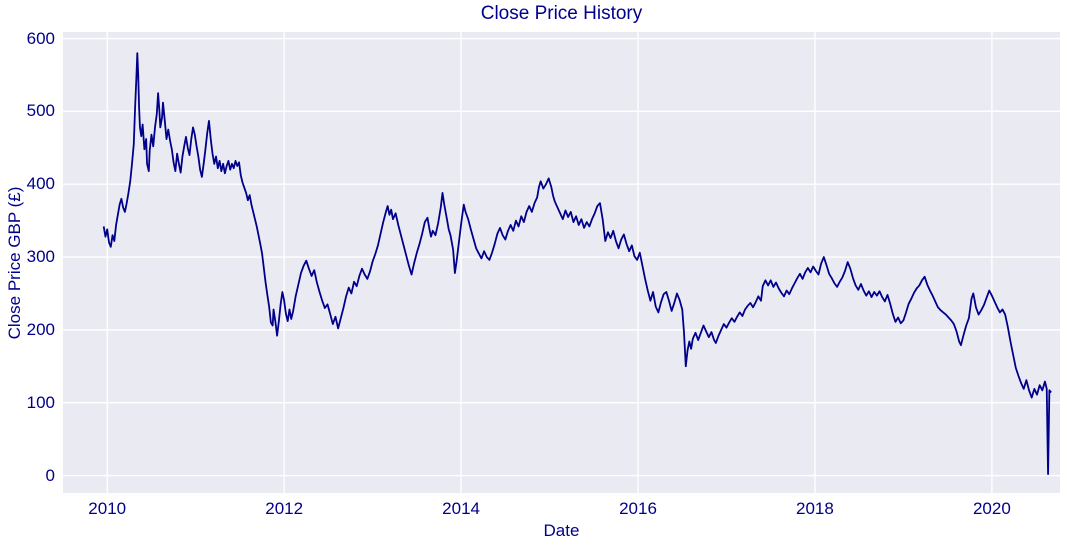 This screenshot has width=1072, height=546. I want to click on x-tick-label: 2014, so click(461, 508).